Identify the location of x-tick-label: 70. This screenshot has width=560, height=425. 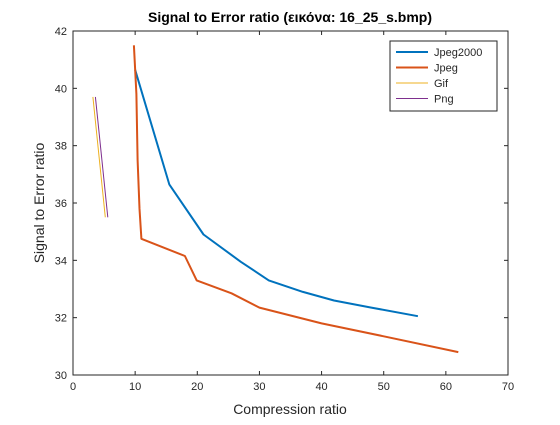
(508, 387).